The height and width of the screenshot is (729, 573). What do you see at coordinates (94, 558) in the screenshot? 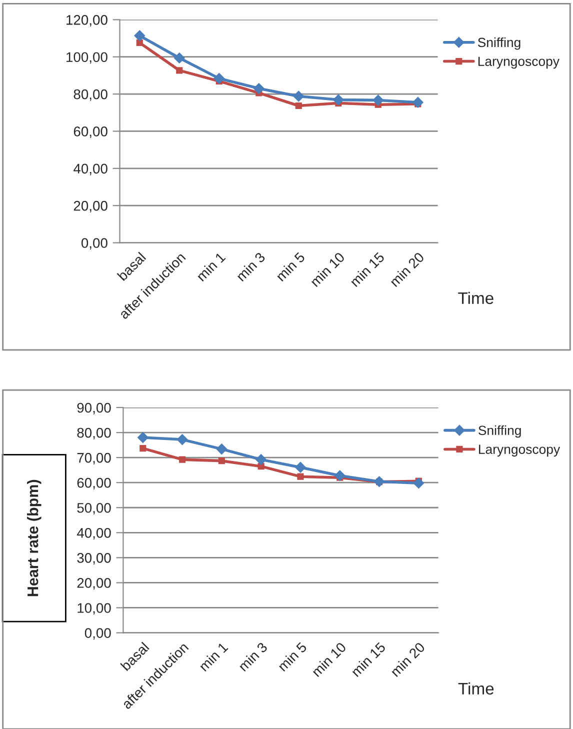
I see `y-tick-label: 30,00` at bounding box center [94, 558].